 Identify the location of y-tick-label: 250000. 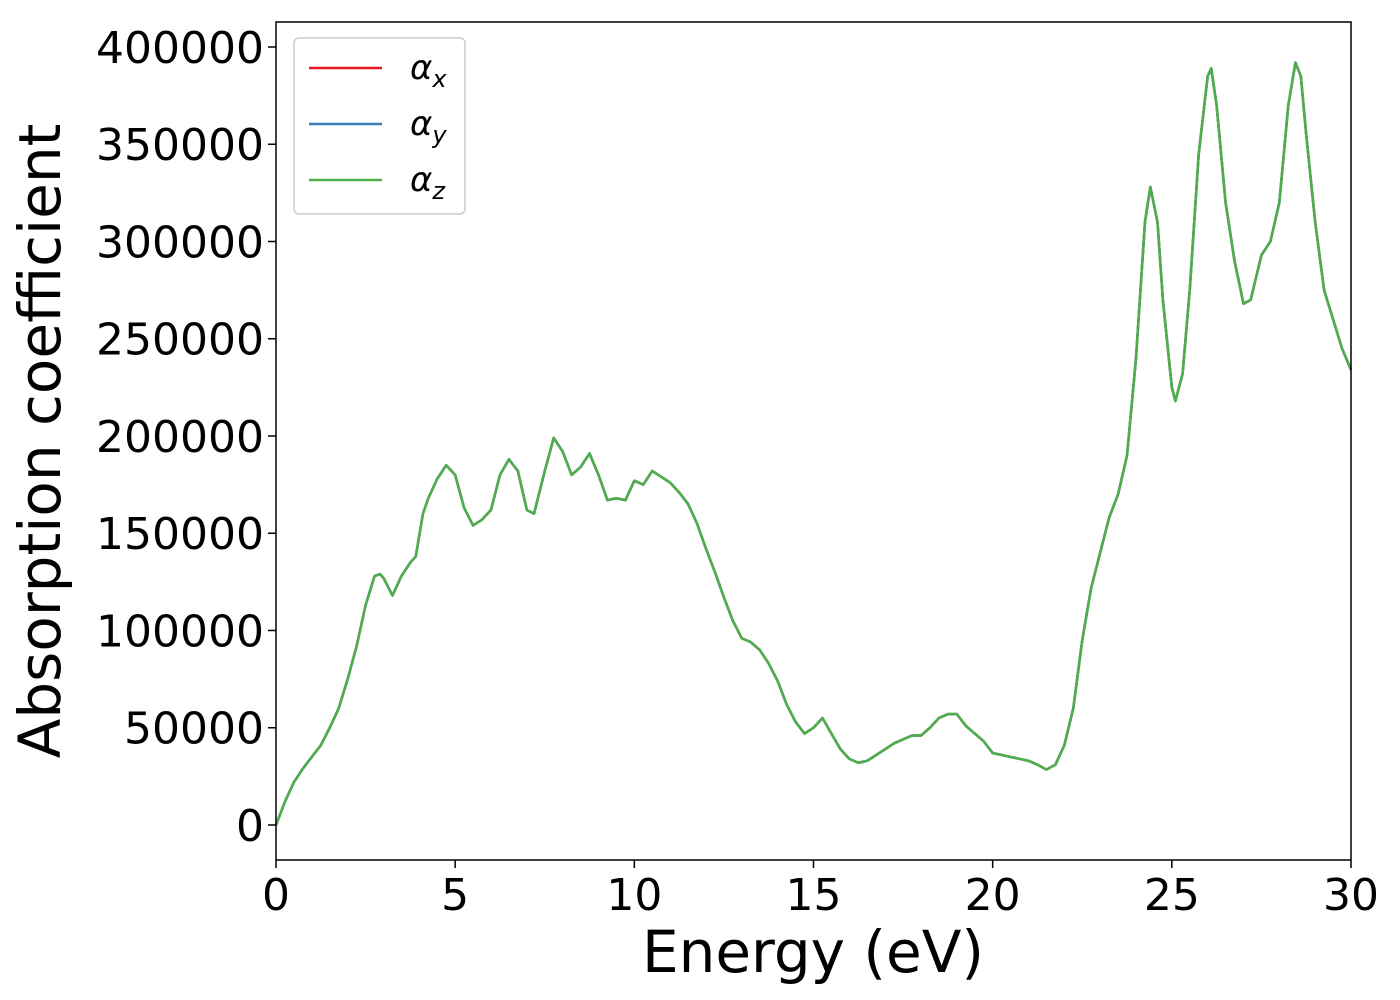
(180, 340).